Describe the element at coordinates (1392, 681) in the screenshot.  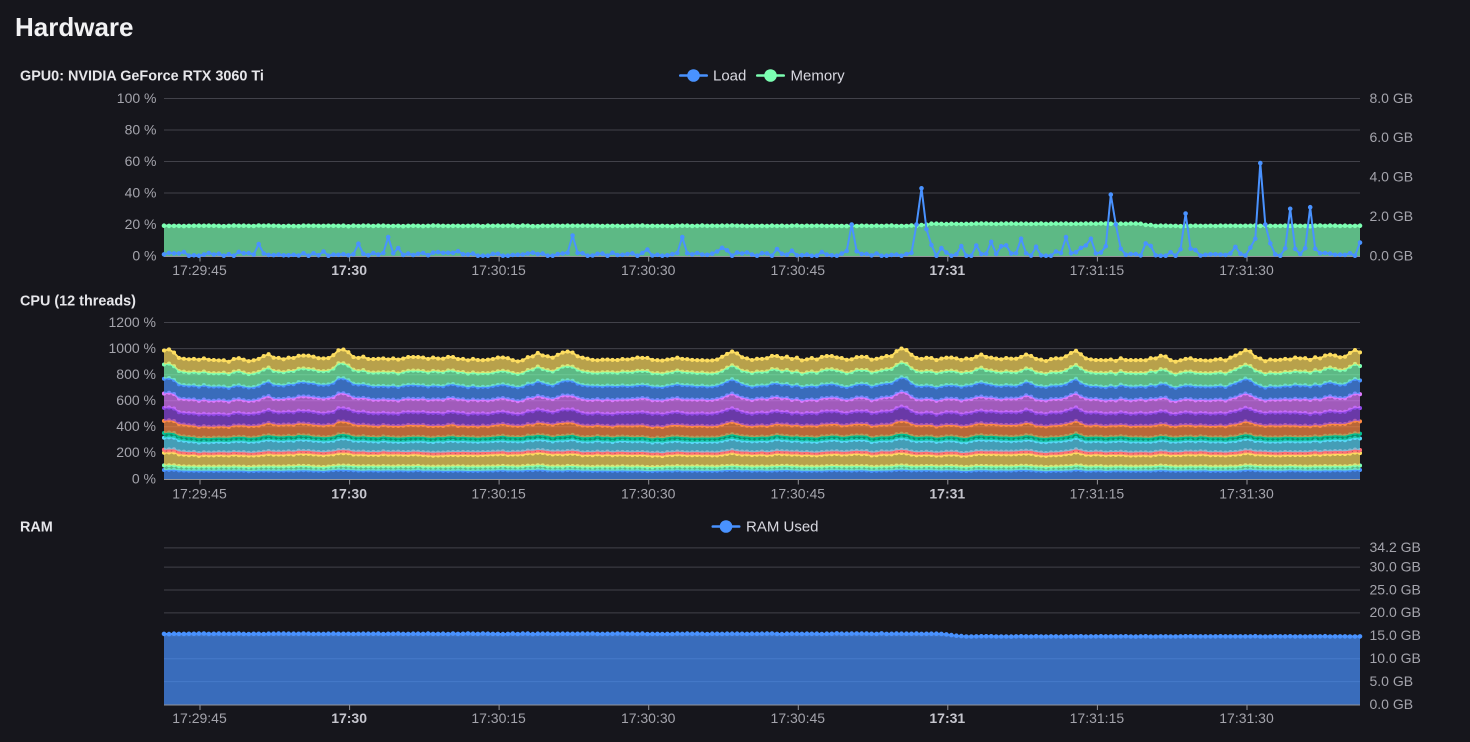
I see `svg-text: 5.0 GB` at that location.